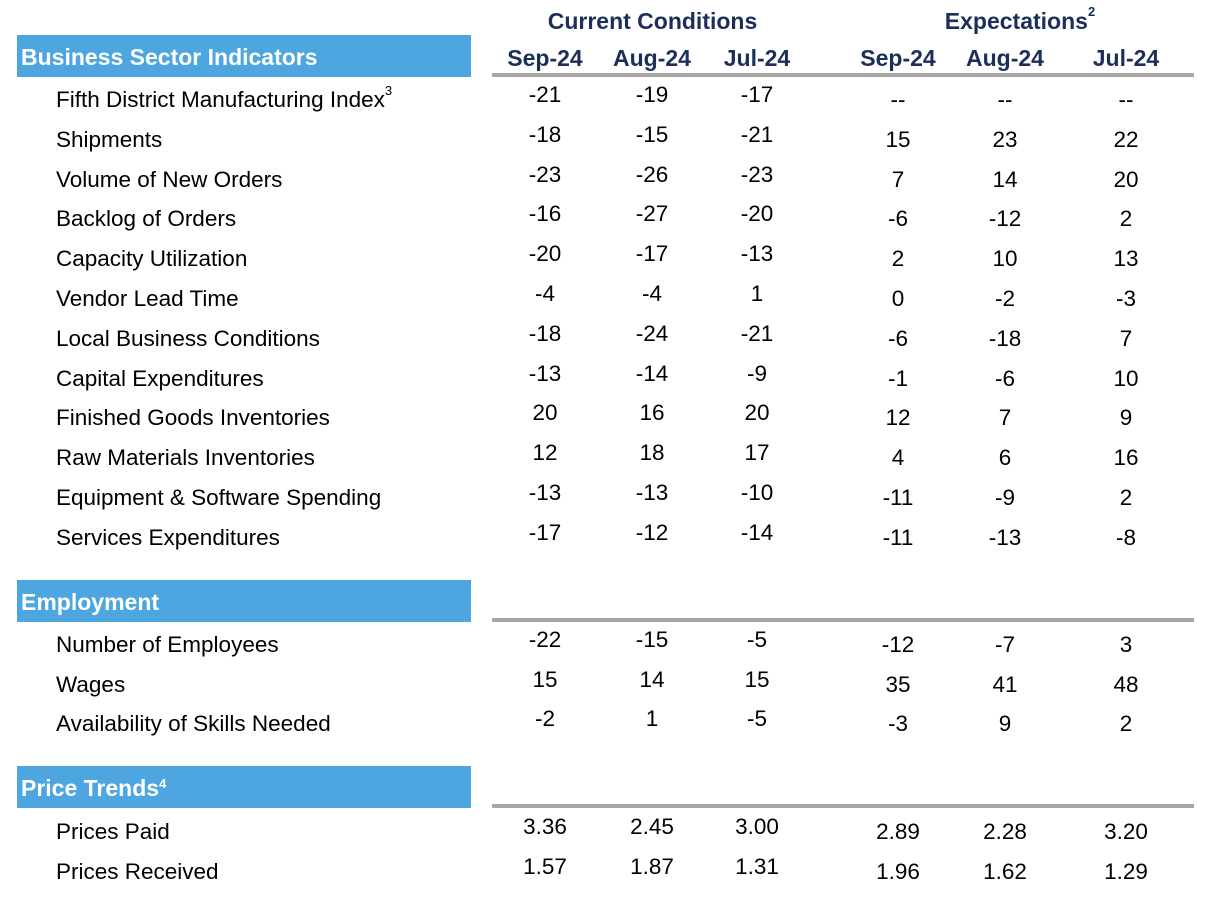 The height and width of the screenshot is (910, 1210). What do you see at coordinates (652, 679) in the screenshot?
I see `current-value: 14` at bounding box center [652, 679].